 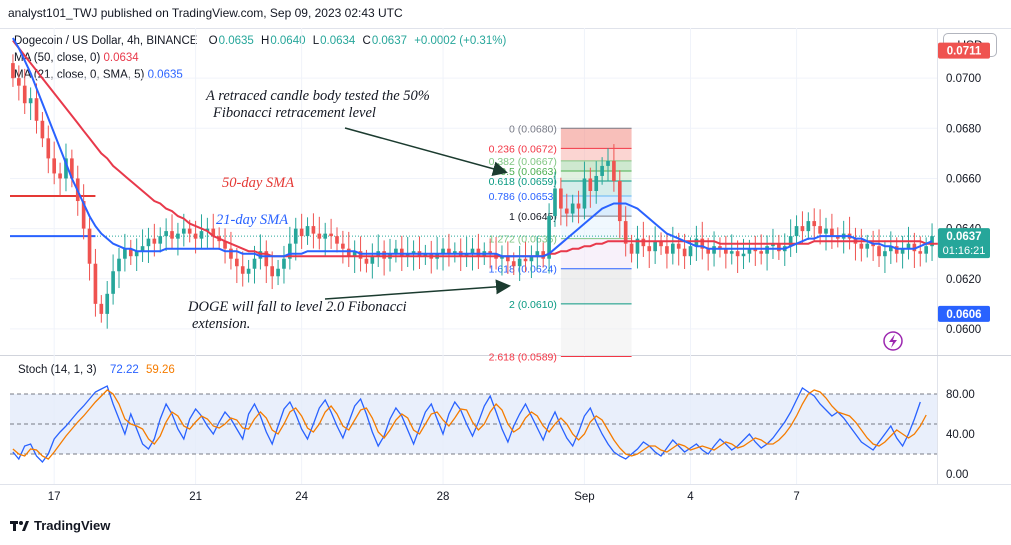 I want to click on annotation-retrace-line2: Fibonacci retracement level, so click(x=294, y=113).